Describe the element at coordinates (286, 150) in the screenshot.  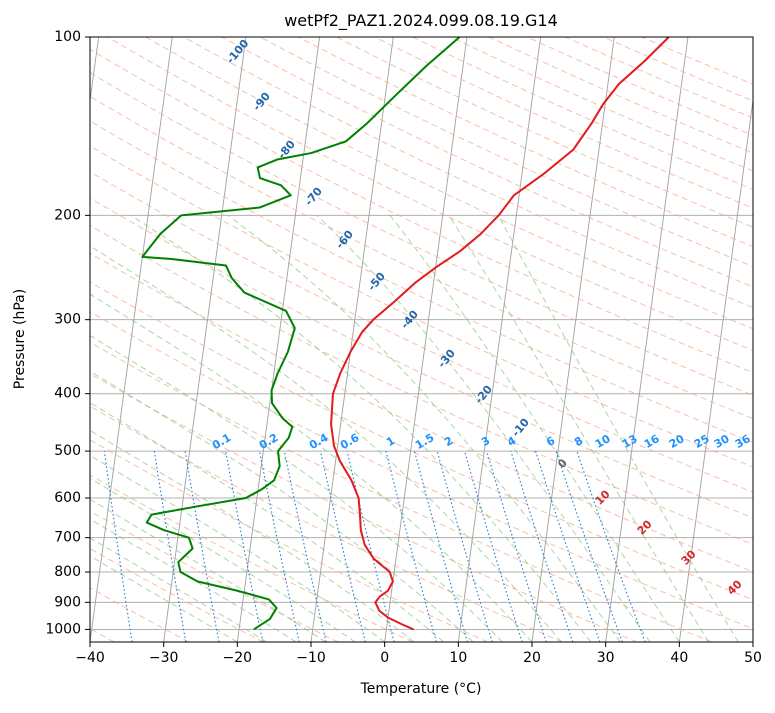
I see `isotherm-label: -80` at that location.